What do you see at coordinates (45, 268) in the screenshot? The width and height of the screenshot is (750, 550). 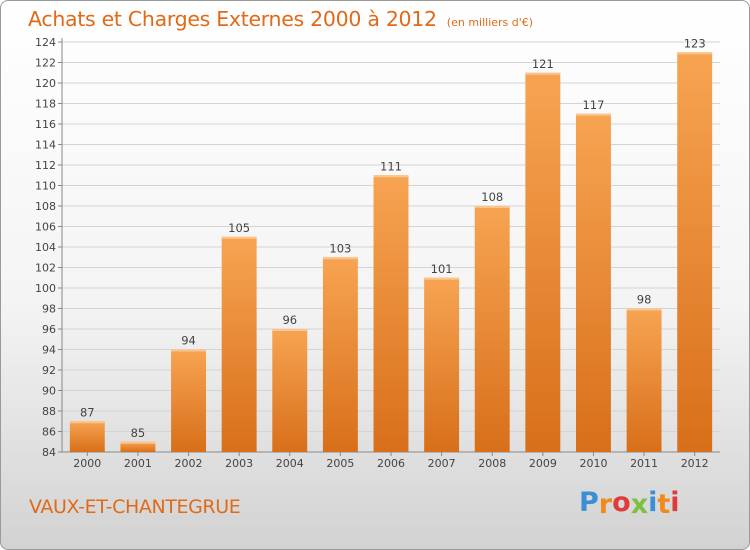 I see `y-tick-label: 102` at bounding box center [45, 268].